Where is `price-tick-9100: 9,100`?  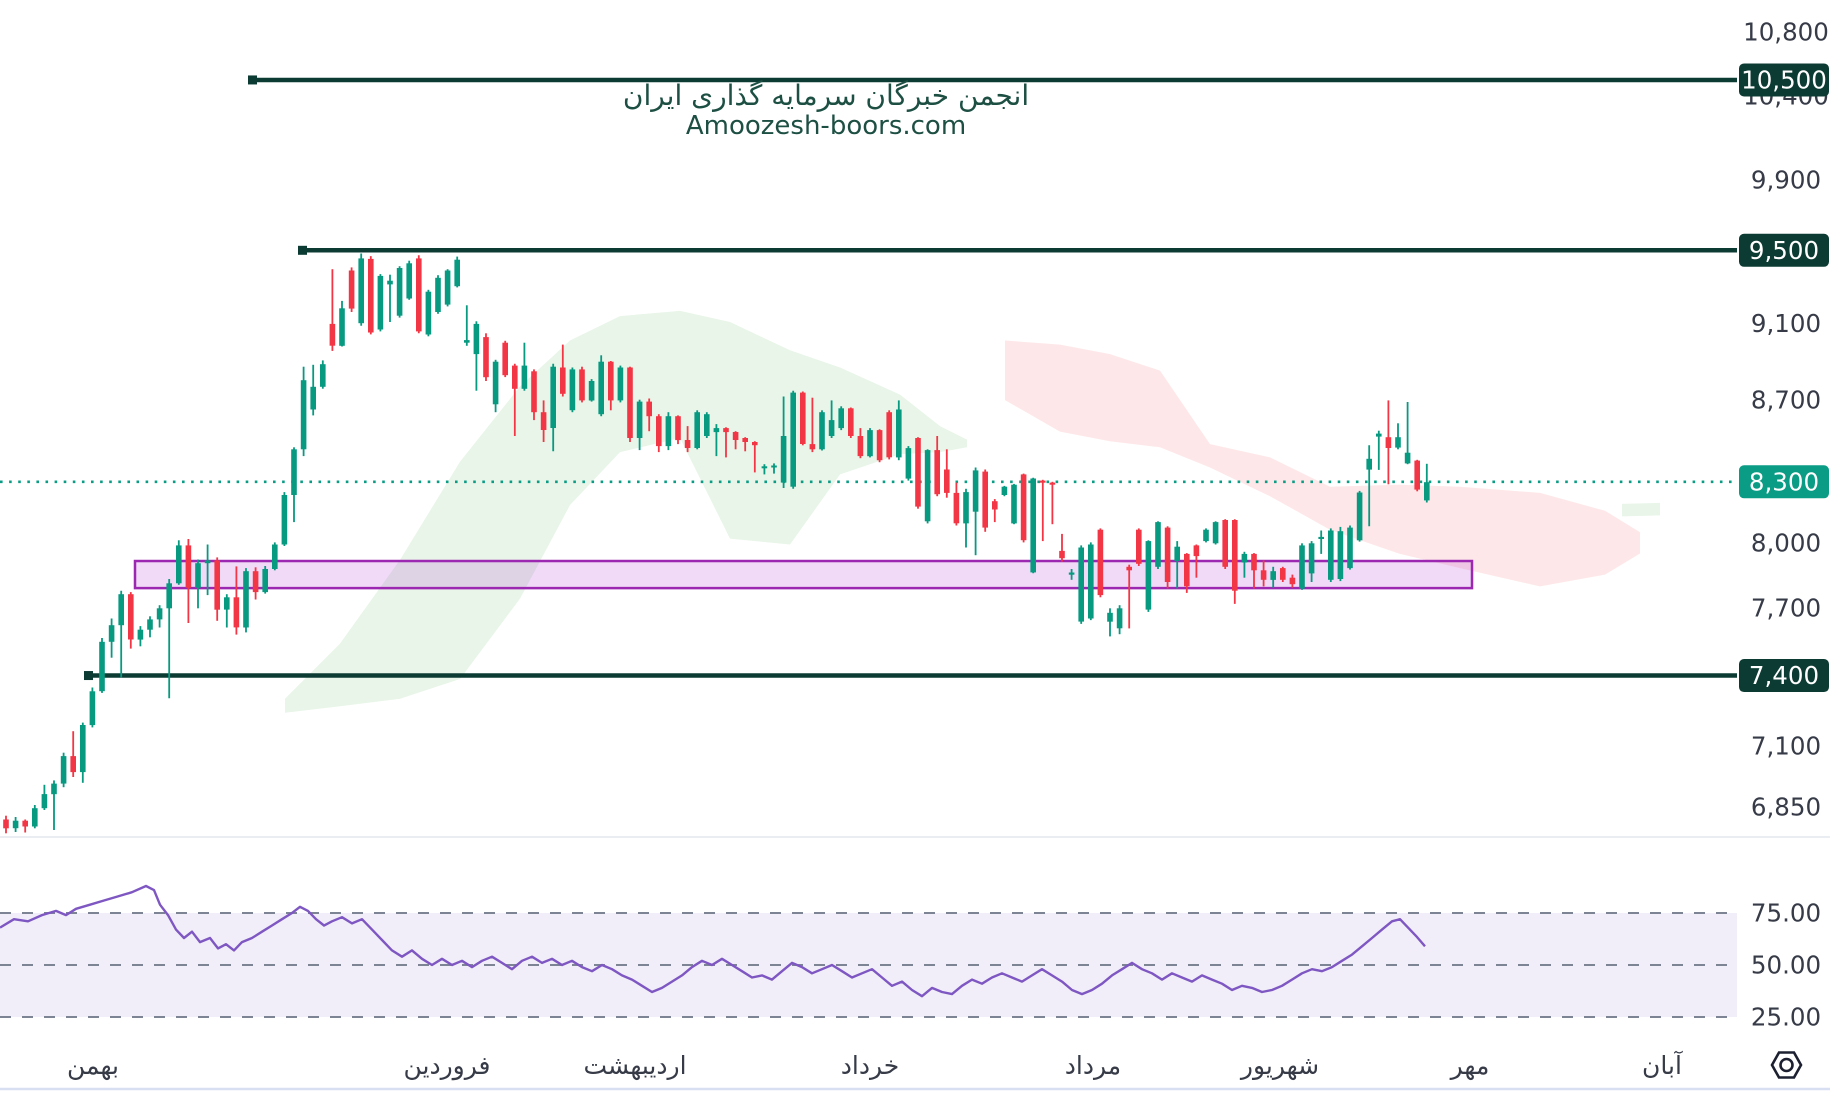 price-tick-9100: 9,100 is located at coordinates (1786, 323).